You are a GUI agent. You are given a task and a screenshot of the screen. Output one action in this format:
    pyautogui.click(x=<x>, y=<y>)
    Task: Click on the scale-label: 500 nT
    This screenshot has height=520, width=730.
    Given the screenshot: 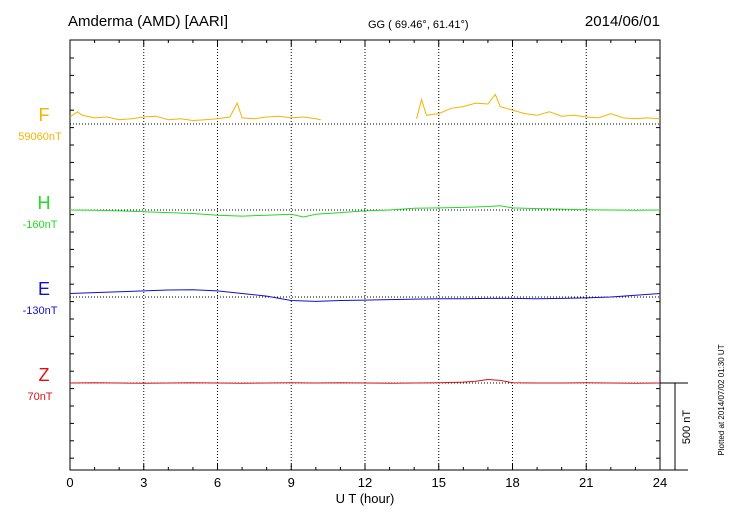 What is the action you would take?
    pyautogui.click(x=687, y=427)
    